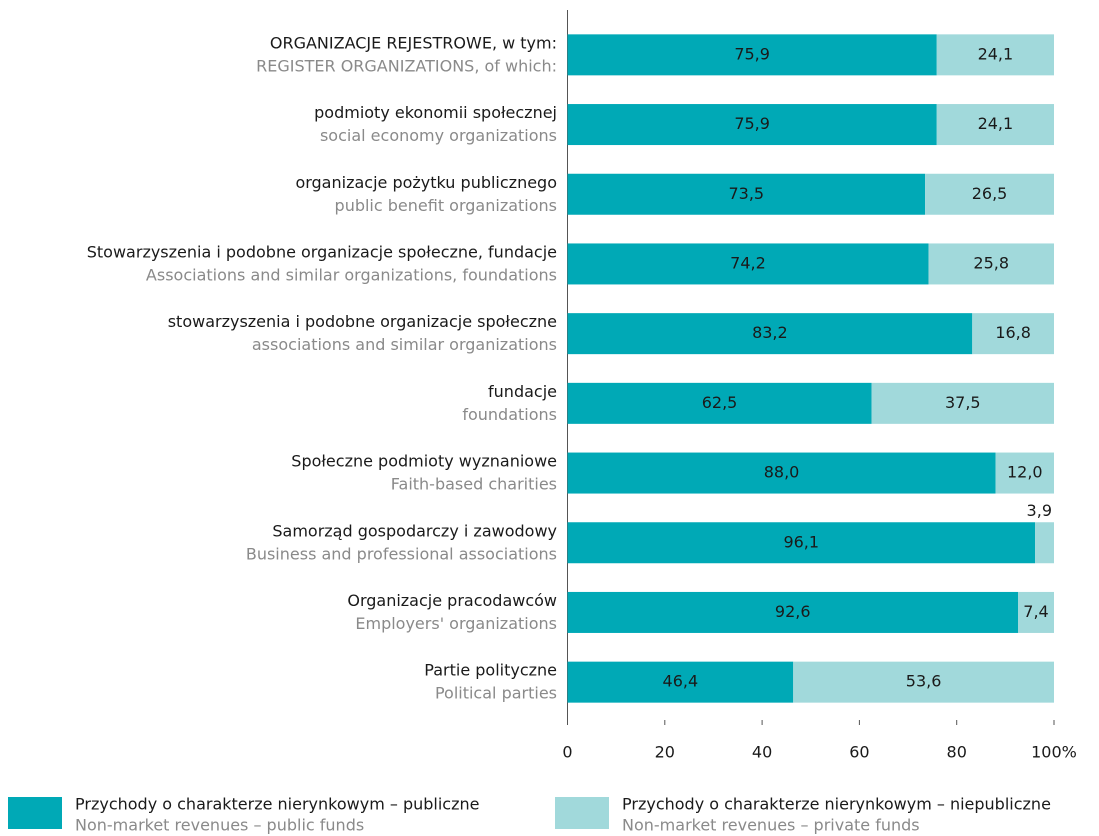 This screenshot has width=1099, height=836. What do you see at coordinates (1039, 510) in the screenshot?
I see `value-label: 3,9` at bounding box center [1039, 510].